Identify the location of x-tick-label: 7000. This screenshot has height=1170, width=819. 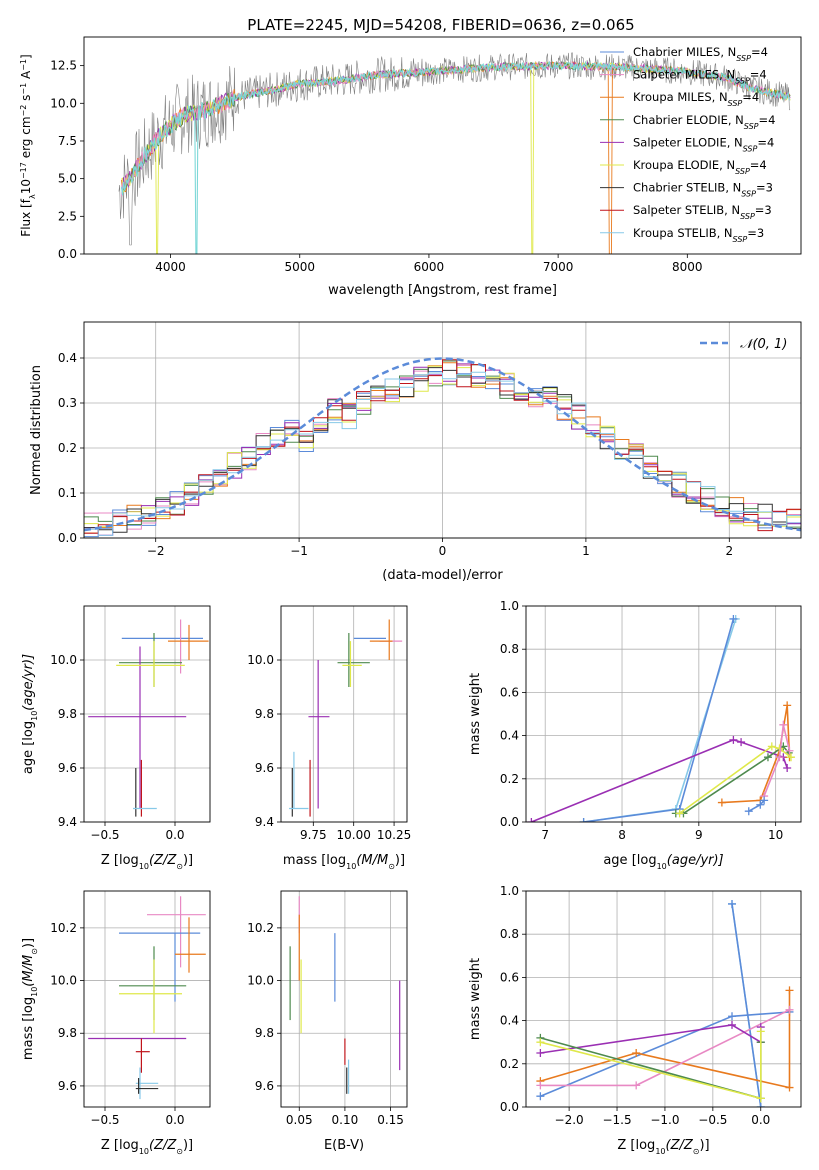
(558, 267).